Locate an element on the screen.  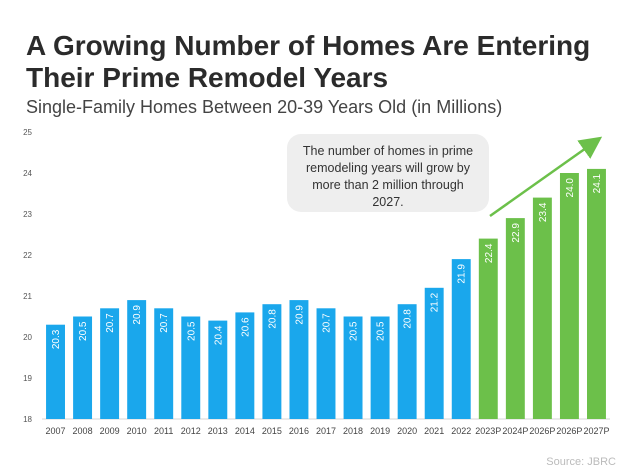
trend-arrow is located at coordinates (546, 177).